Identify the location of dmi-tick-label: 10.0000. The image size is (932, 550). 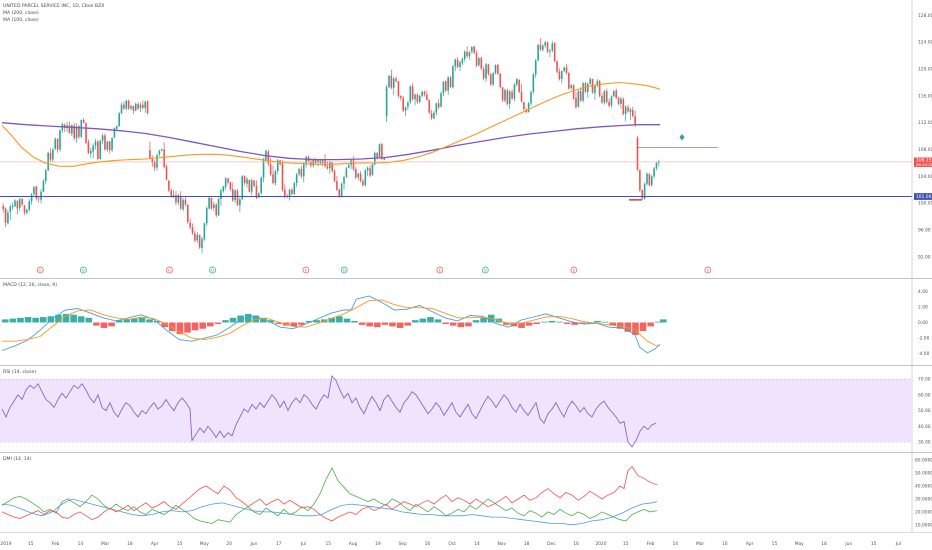
(923, 525).